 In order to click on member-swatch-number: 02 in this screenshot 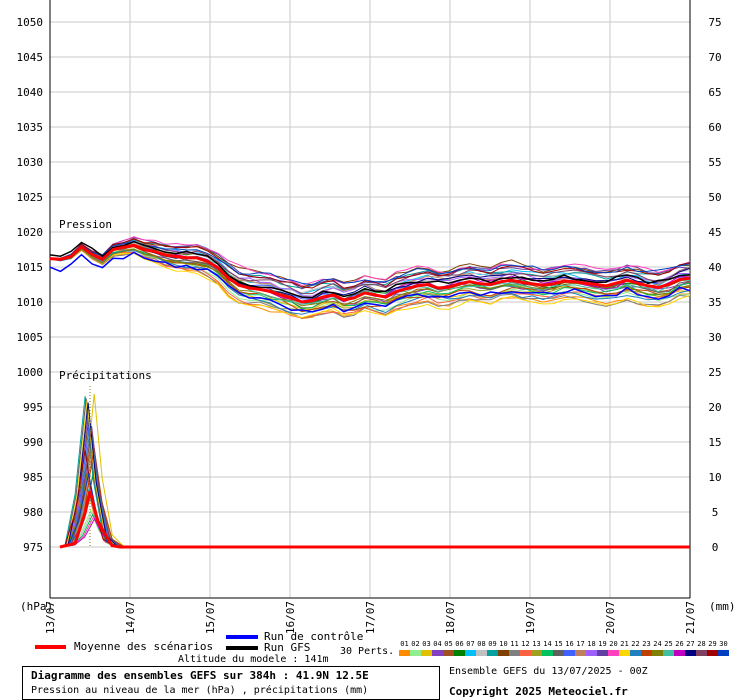, I will do `click(415, 644)`.